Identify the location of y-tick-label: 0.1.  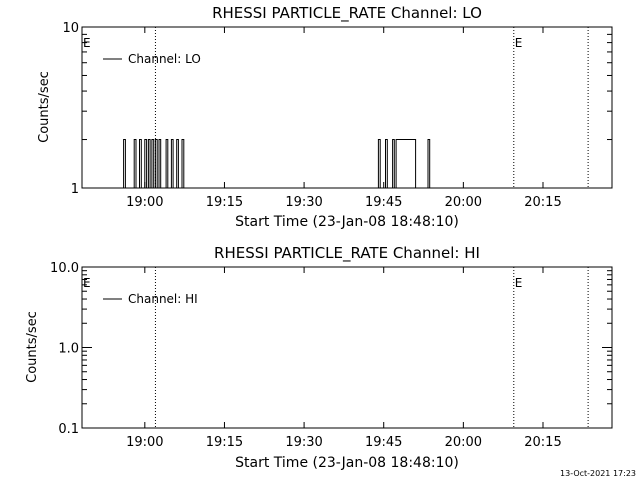
(68, 429).